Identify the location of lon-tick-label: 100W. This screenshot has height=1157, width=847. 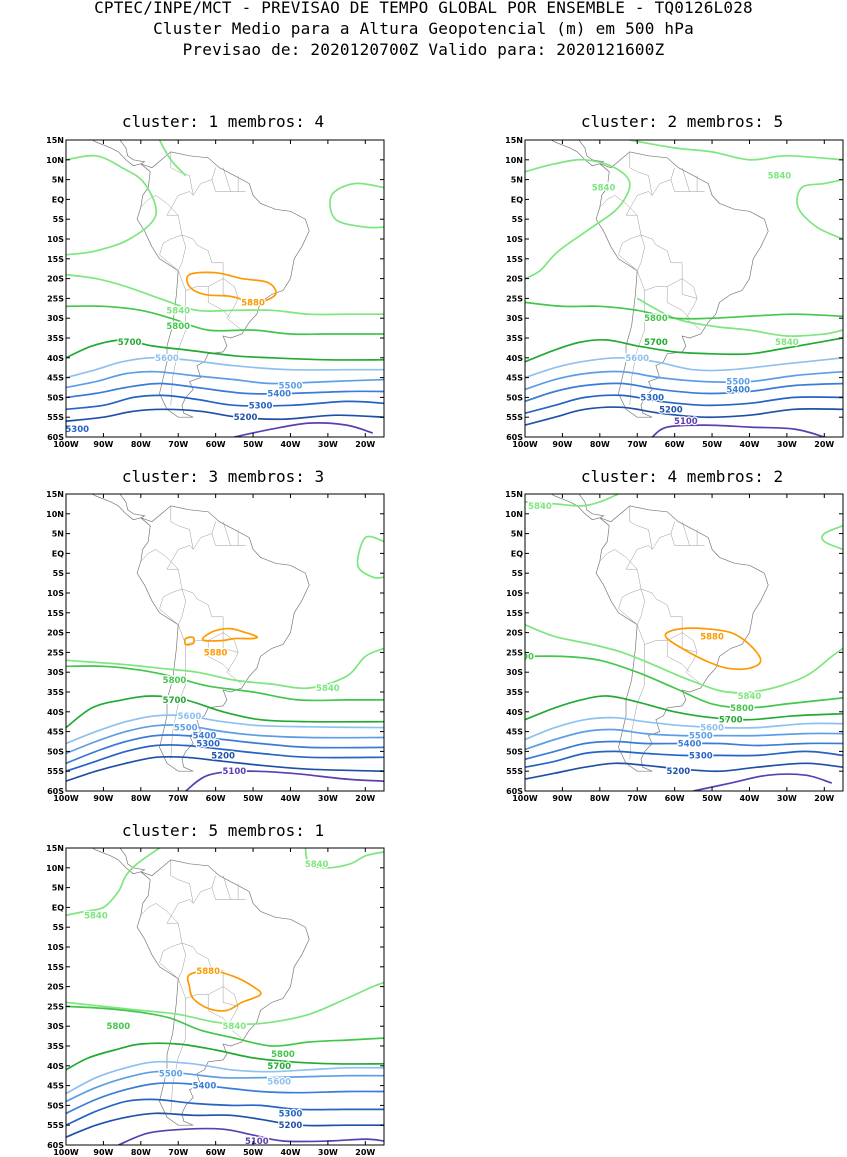
(66, 1152).